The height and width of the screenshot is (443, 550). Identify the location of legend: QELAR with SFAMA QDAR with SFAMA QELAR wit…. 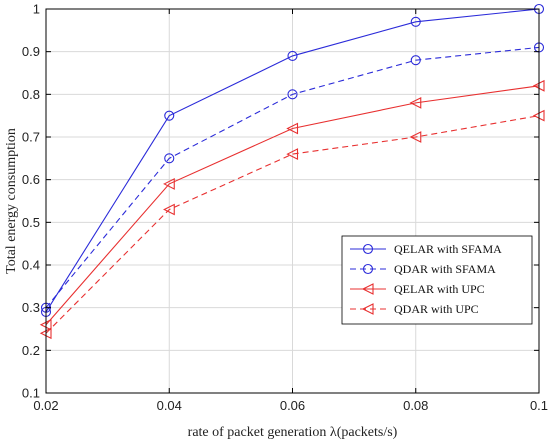
(437, 280).